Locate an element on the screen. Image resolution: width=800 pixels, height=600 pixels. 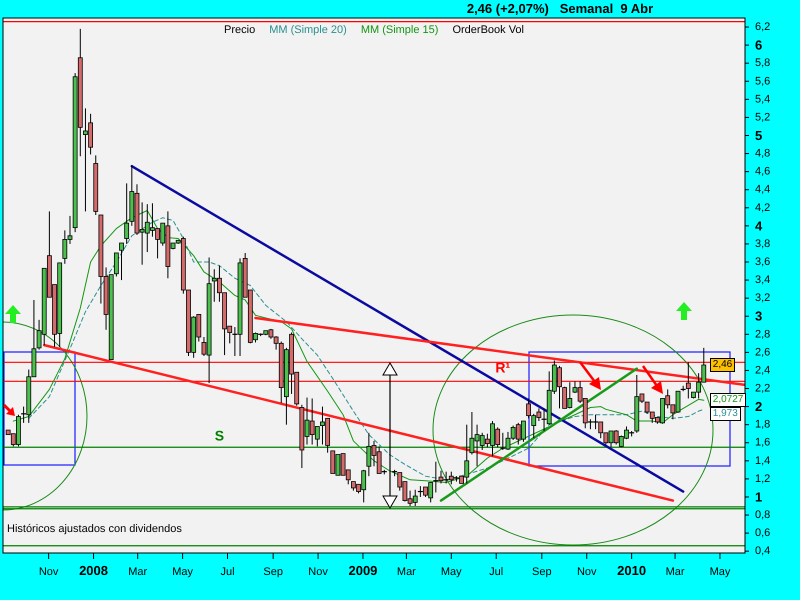
y-tick-label: 2,8 is located at coordinates (762, 334).